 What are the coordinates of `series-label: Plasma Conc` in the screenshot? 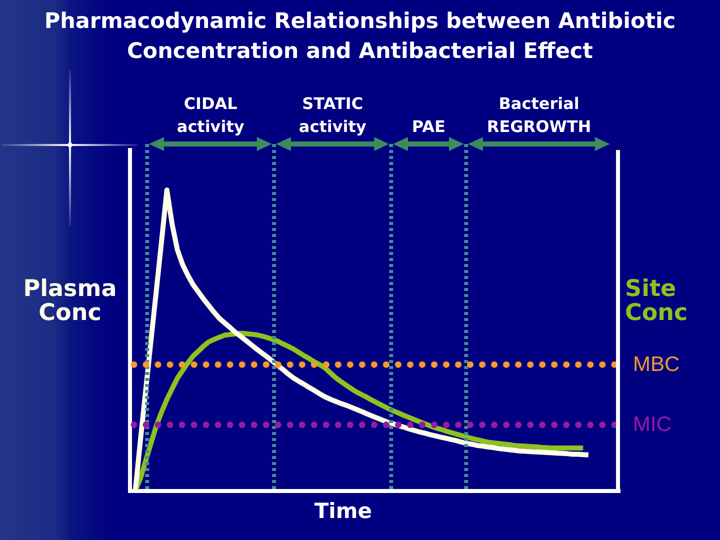 It's located at (70, 301).